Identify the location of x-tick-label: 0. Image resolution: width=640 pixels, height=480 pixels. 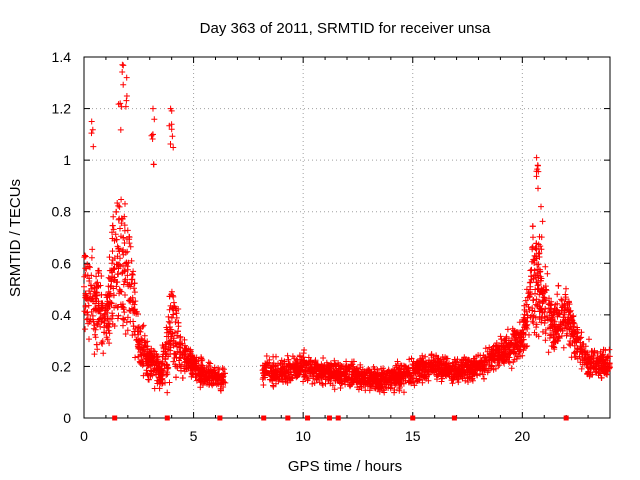
(84, 436).